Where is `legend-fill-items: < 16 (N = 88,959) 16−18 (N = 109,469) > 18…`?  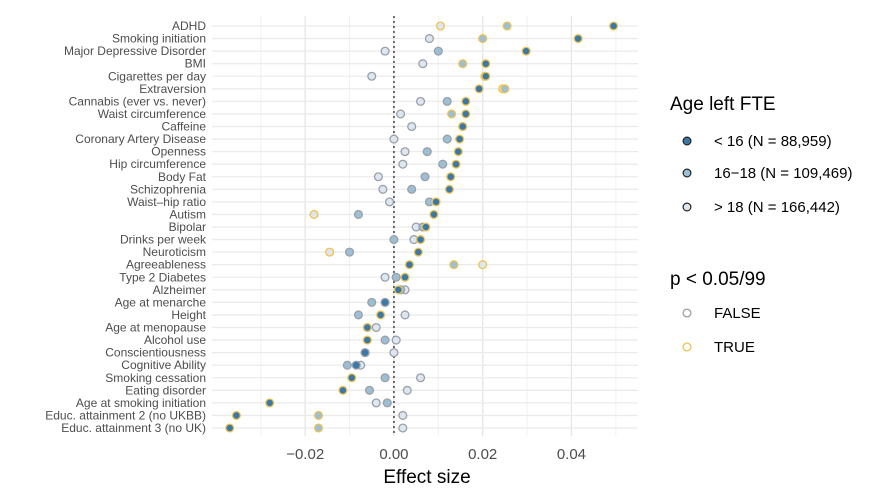 legend-fill-items: < 16 (N = 88,959) 16−18 (N = 109,469) > 18… is located at coordinates (767, 174).